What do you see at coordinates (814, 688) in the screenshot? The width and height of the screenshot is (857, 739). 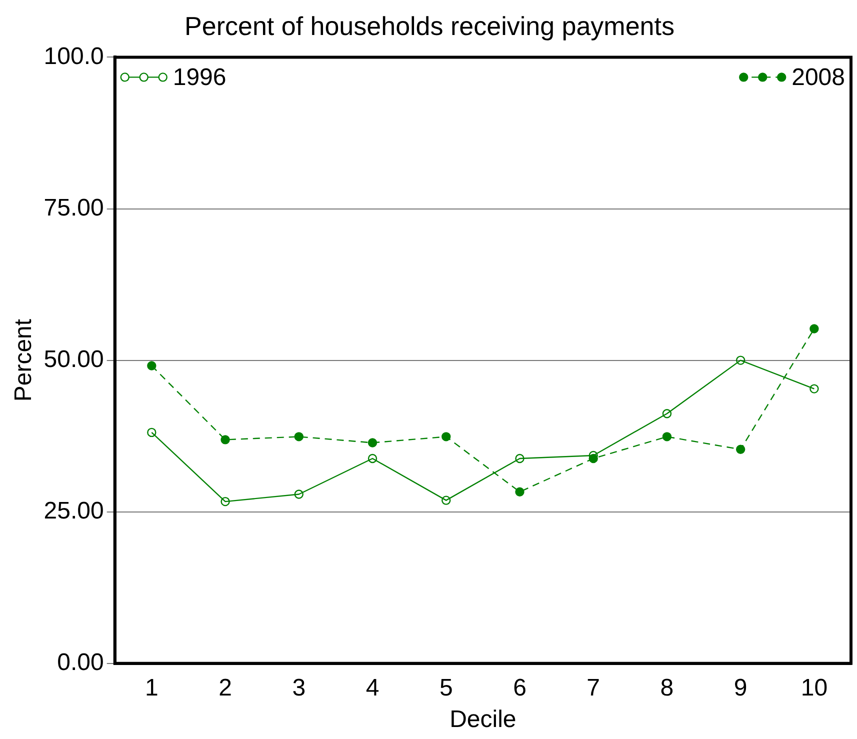 I see `x-tick-label: 10` at bounding box center [814, 688].